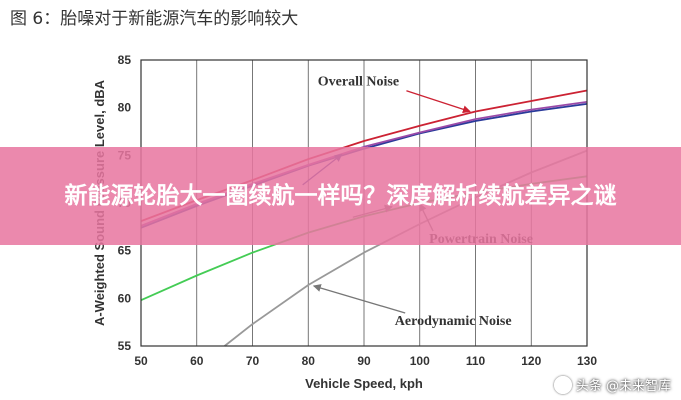  I want to click on x-tick-label: 110, so click(476, 361).